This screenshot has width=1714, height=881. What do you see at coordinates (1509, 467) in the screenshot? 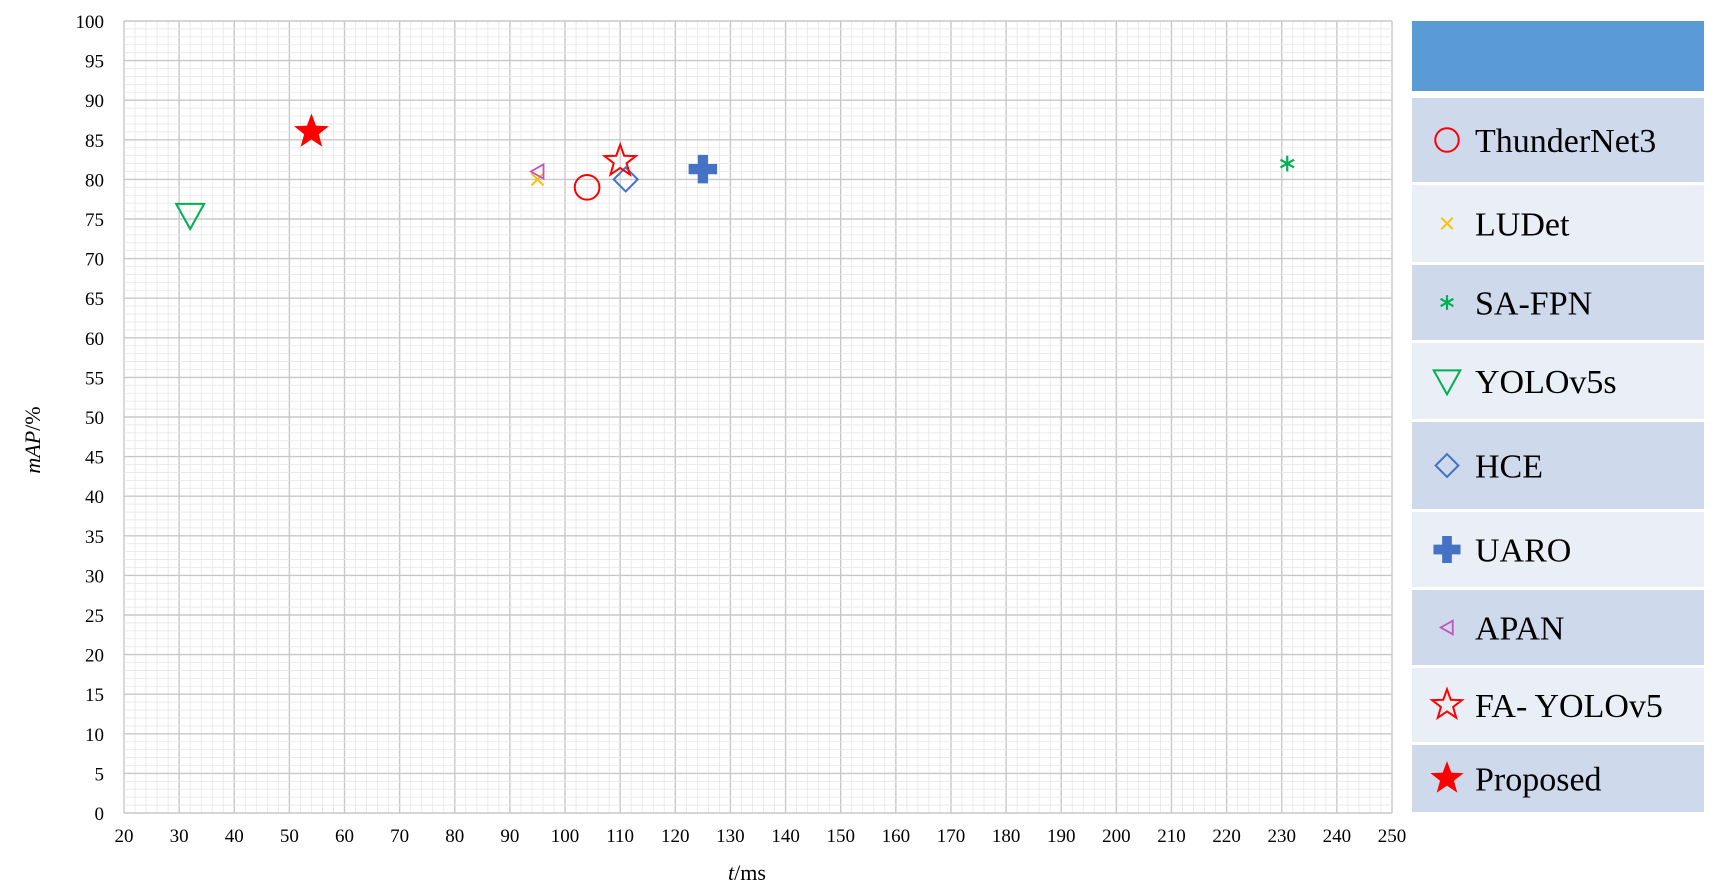
I see `legend-label-hce: HCE` at bounding box center [1509, 467].